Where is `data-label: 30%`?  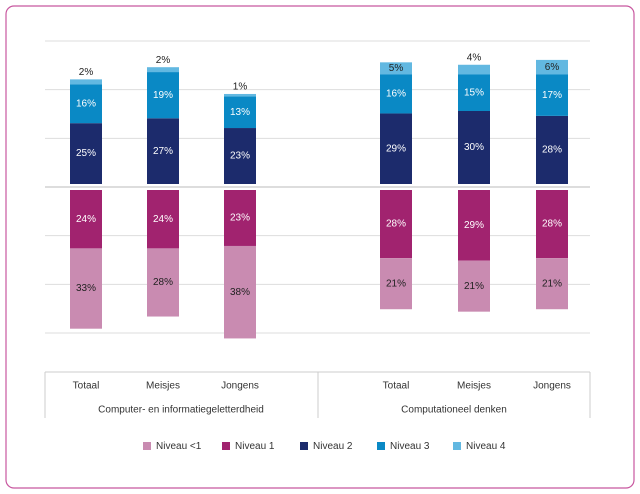 data-label: 30% is located at coordinates (474, 147).